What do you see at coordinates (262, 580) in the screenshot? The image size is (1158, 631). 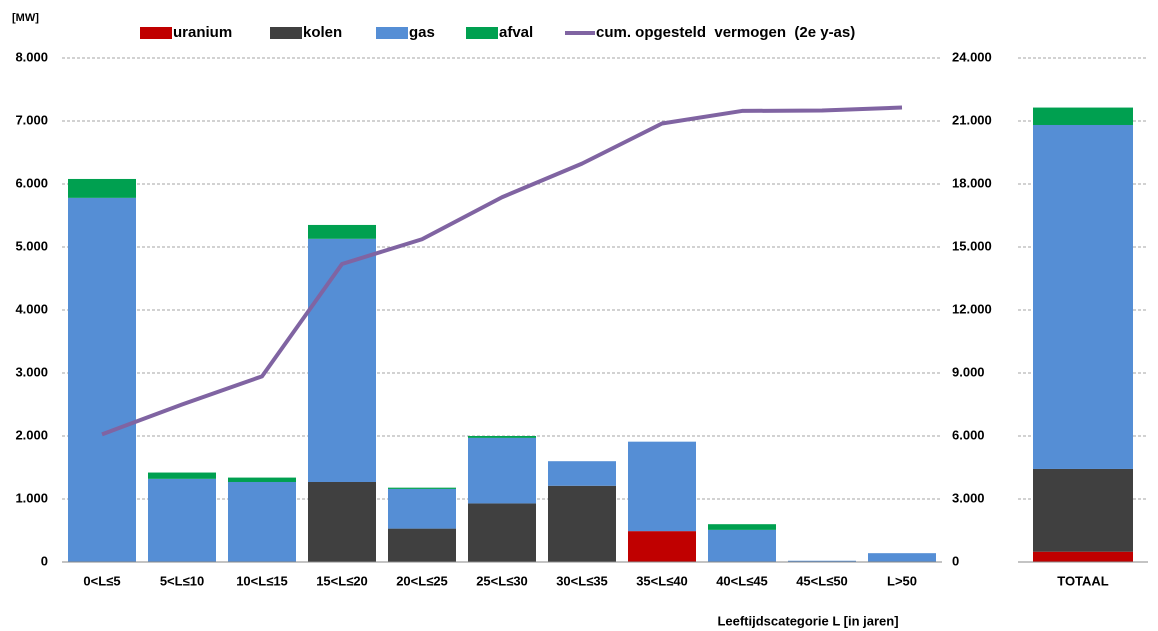 I see `x-tick-label: 10<L≤15` at bounding box center [262, 580].